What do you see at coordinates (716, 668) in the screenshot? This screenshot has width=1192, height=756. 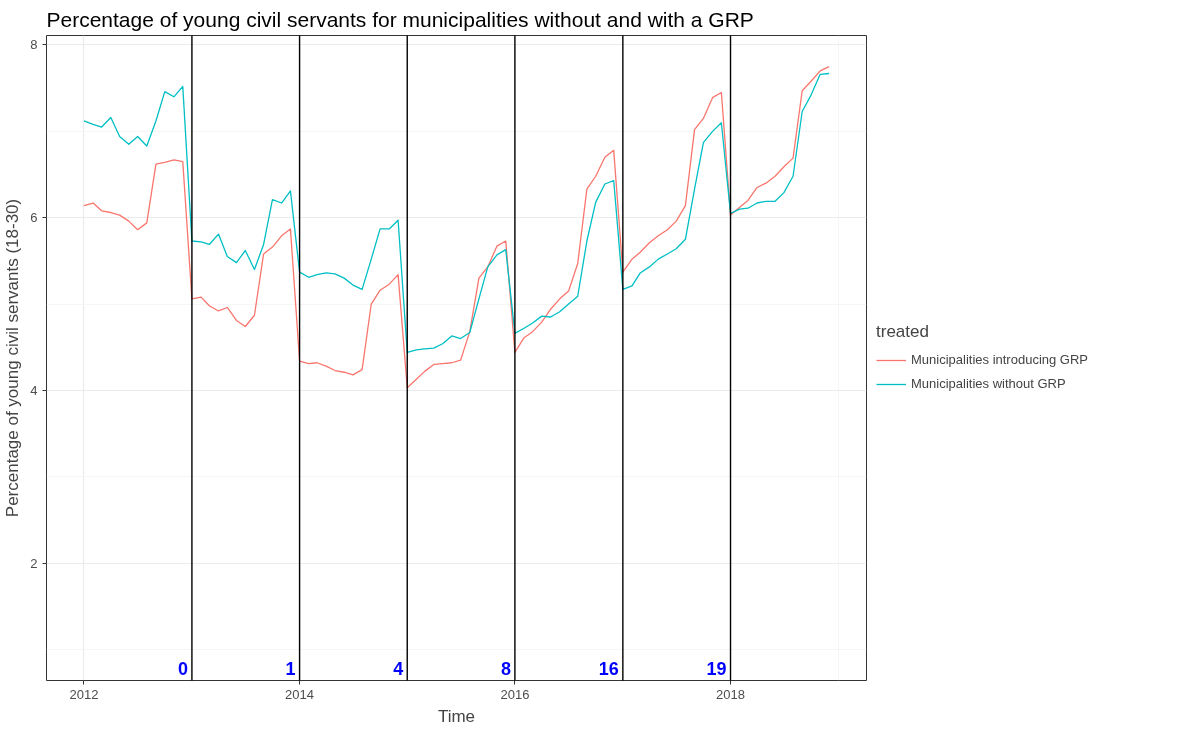 I see `ref-line-label: 19` at bounding box center [716, 668].